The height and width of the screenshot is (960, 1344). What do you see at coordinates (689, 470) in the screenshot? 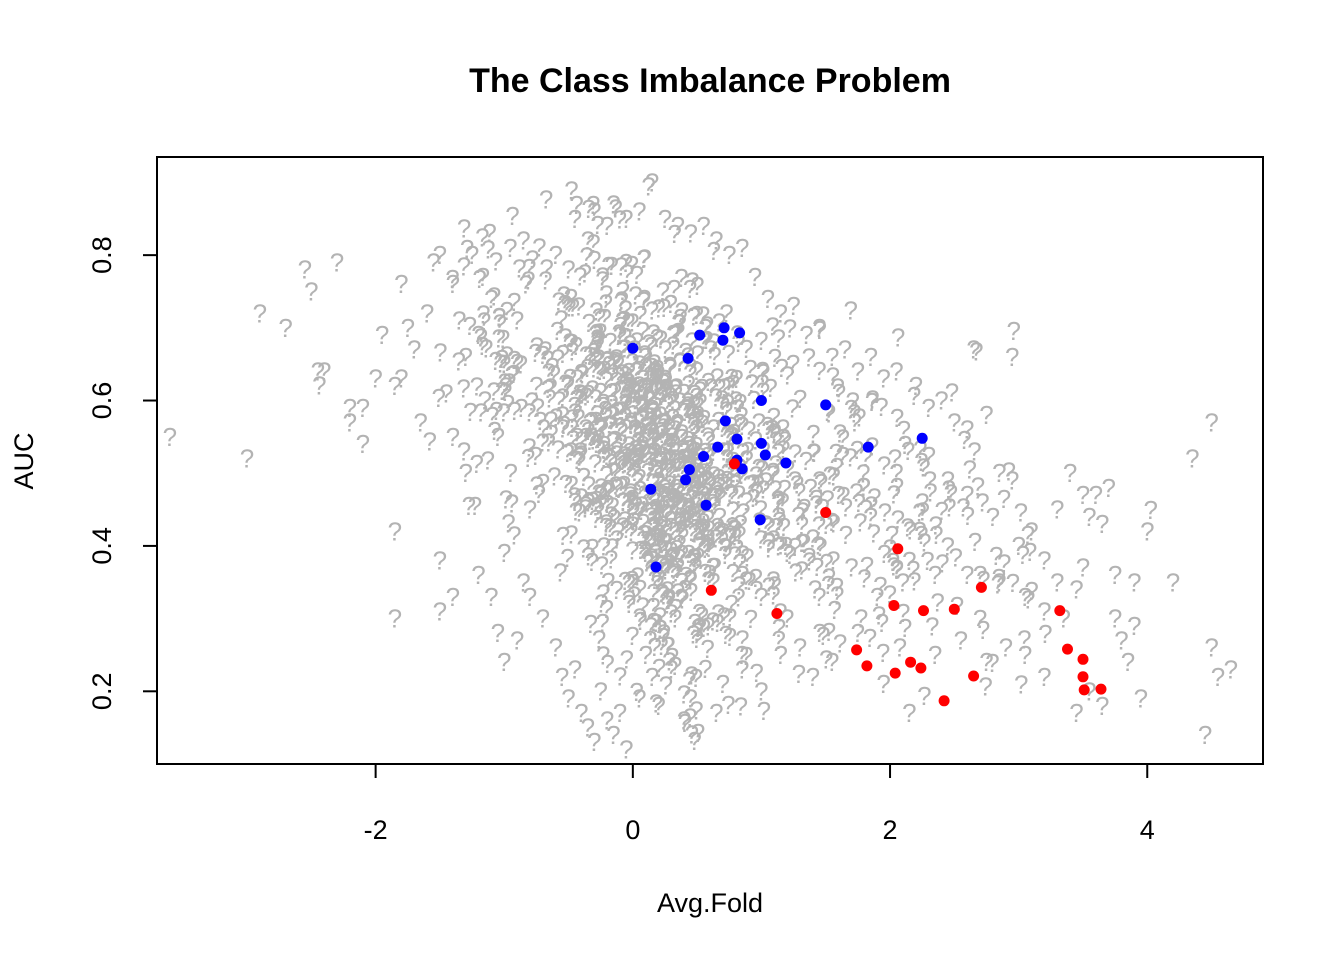
I see `blue-point` at bounding box center [689, 470].